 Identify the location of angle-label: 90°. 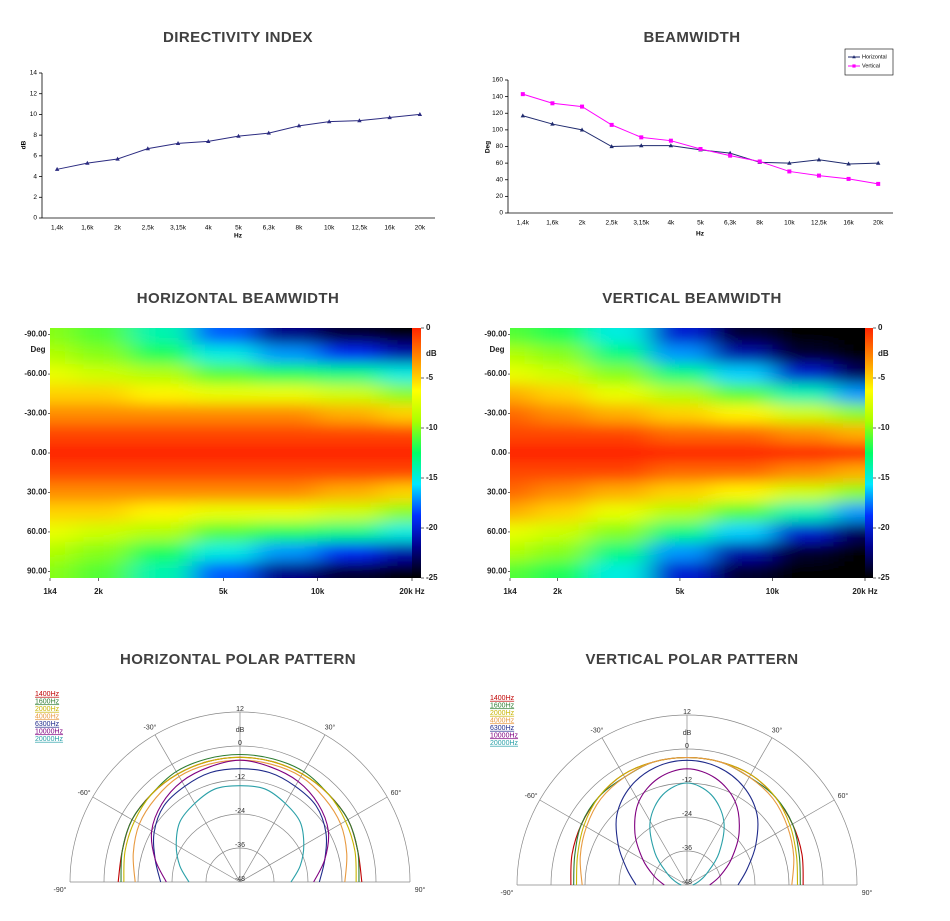
(420, 890).